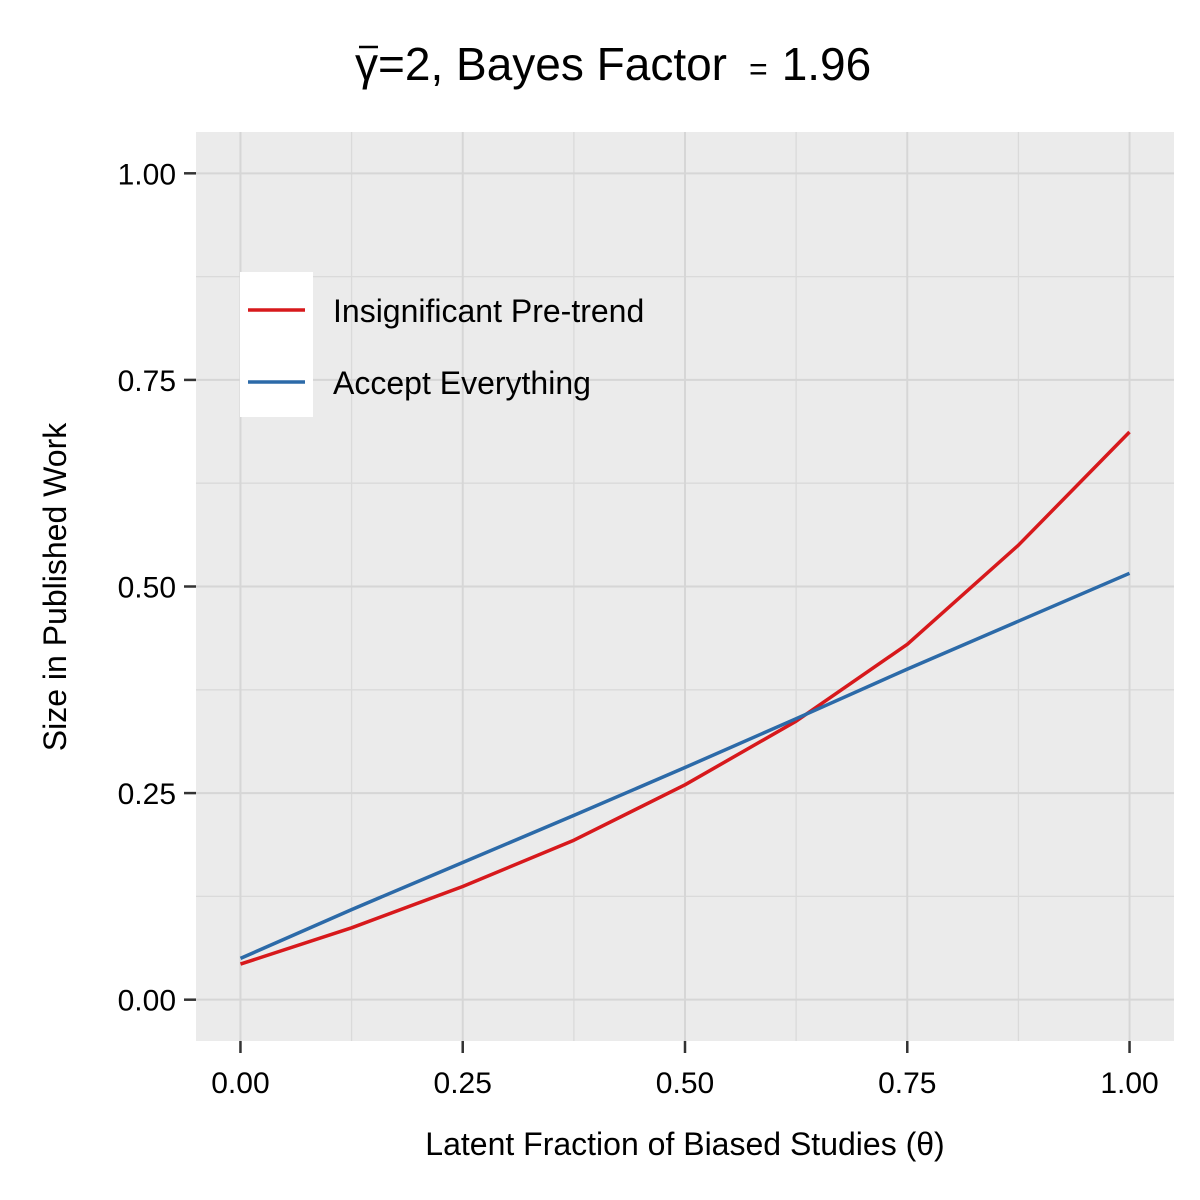  I want to click on y-axis: 0.00 0.25 0.50 0.75 1.00, so click(157, 588).